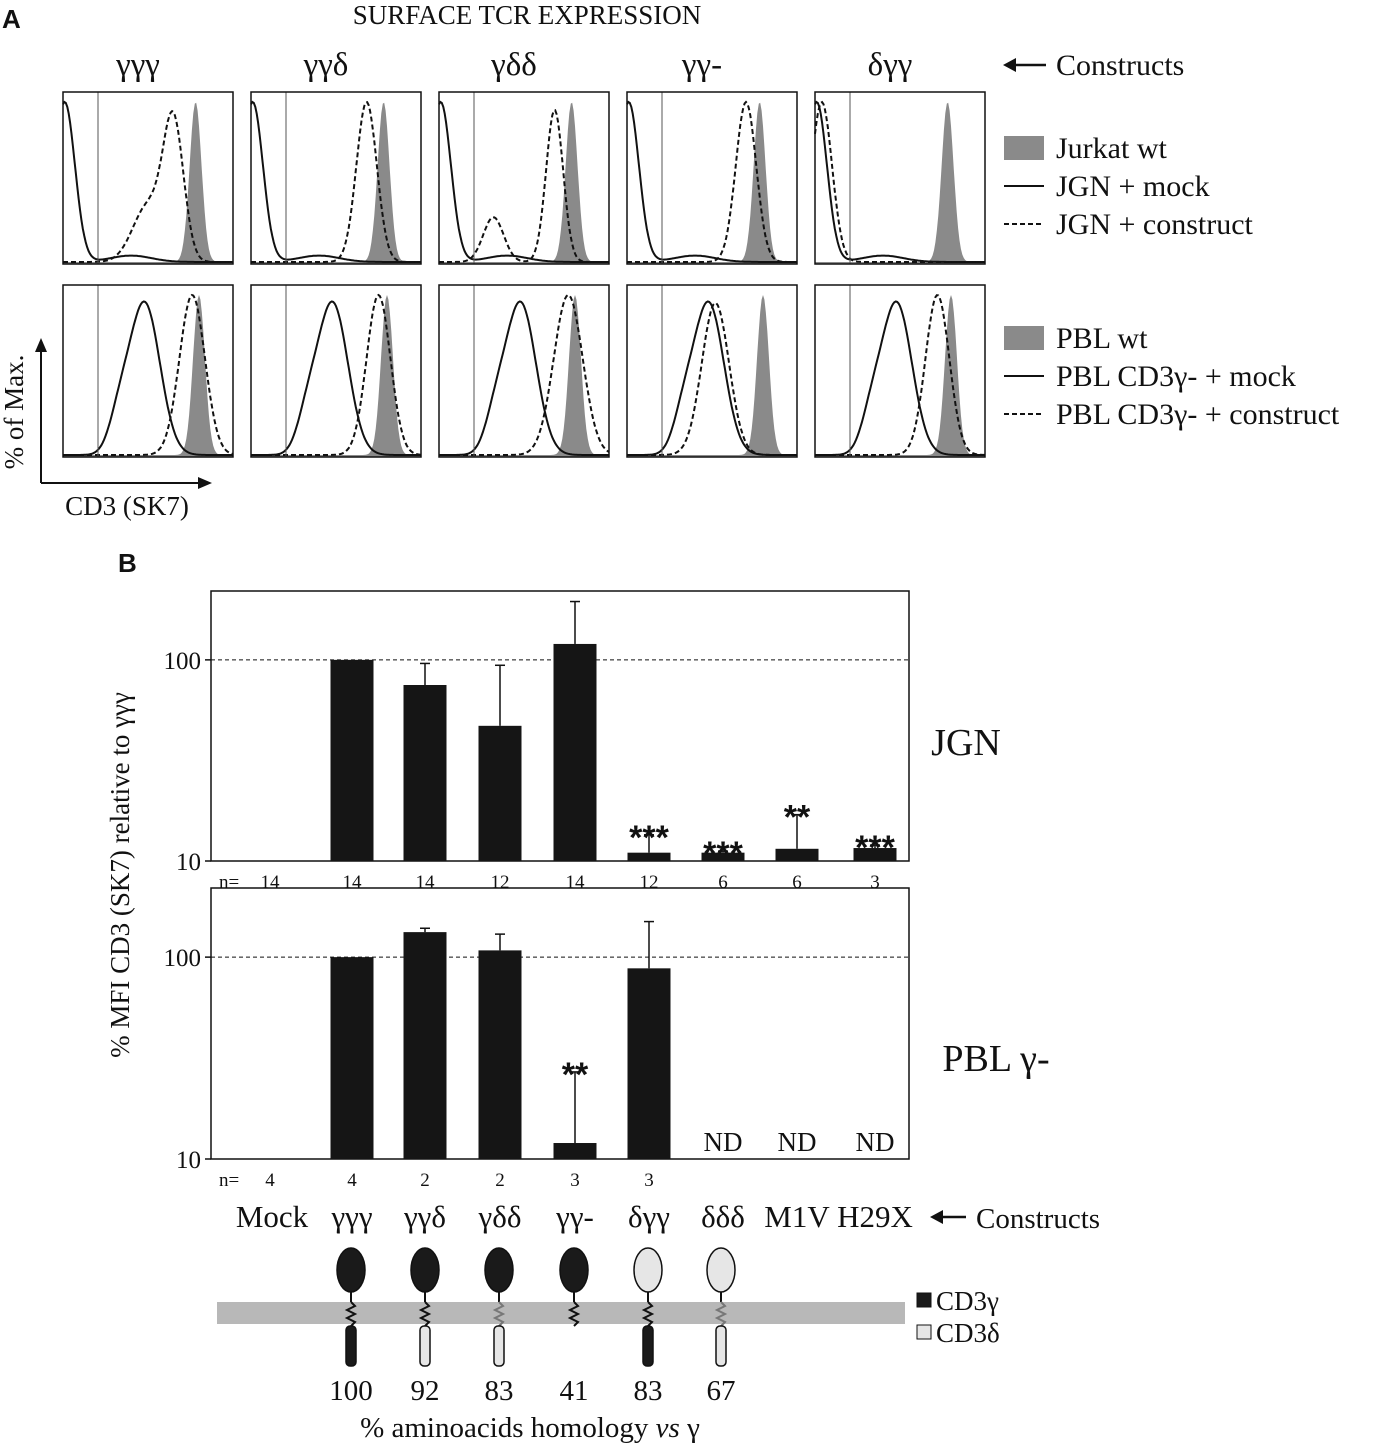 The image size is (1382, 1446). I want to click on membrane-bar, so click(561, 1313).